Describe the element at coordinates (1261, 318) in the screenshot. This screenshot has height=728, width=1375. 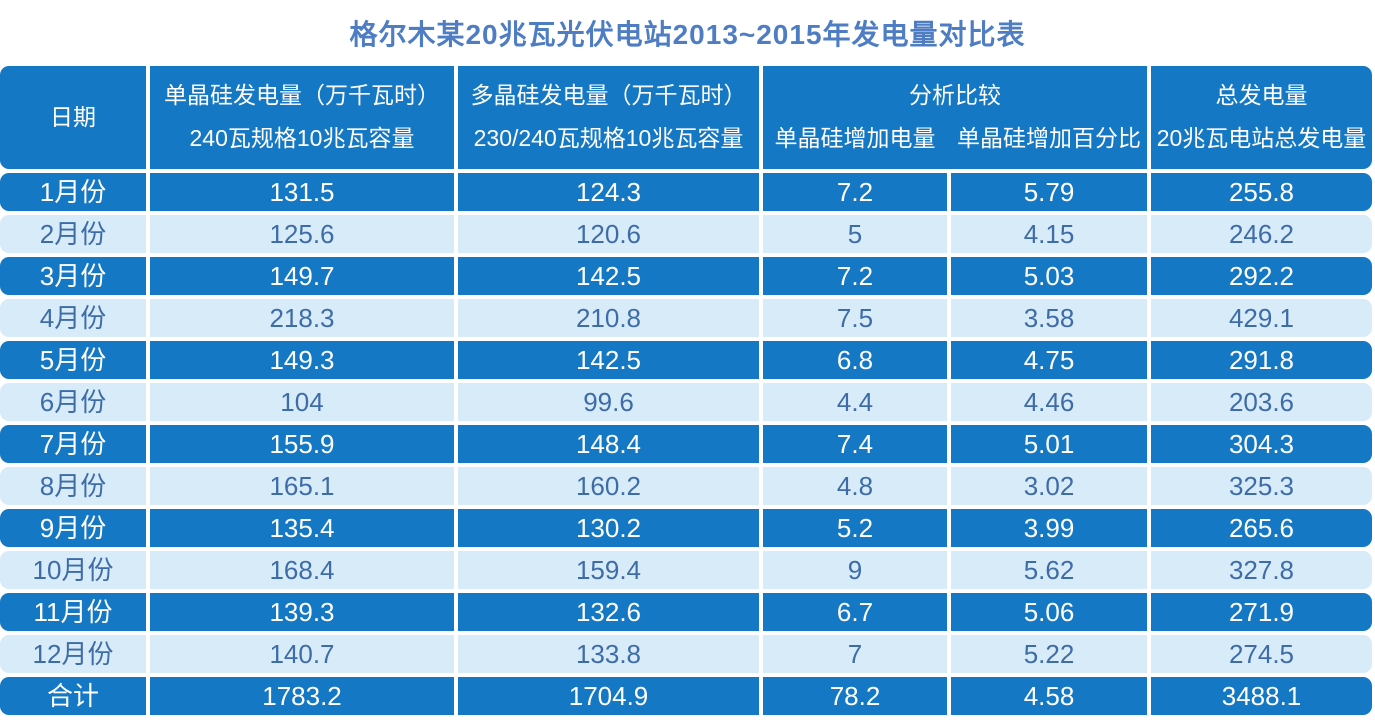
I see `table-row-cell-total: 429.1` at that location.